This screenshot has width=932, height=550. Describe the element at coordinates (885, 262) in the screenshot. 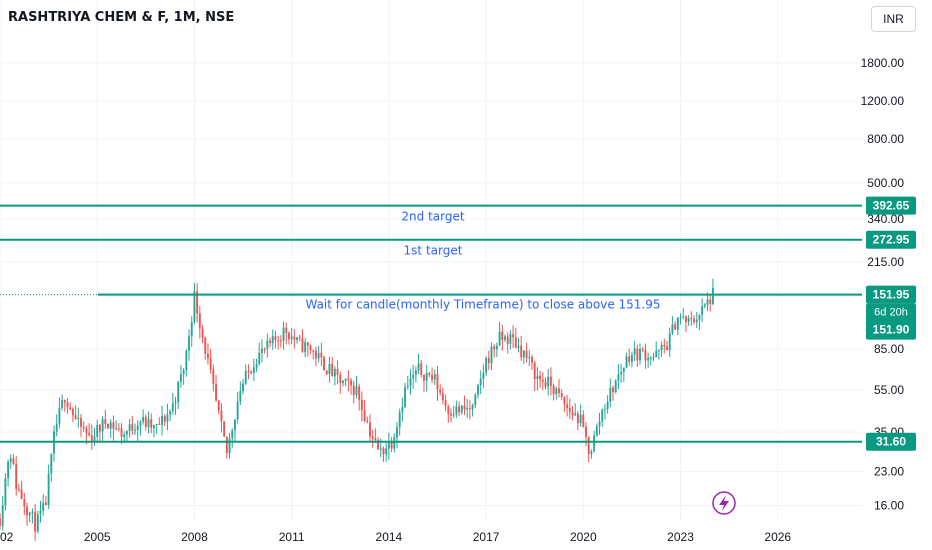

I see `price-tick-label: 215.00` at that location.